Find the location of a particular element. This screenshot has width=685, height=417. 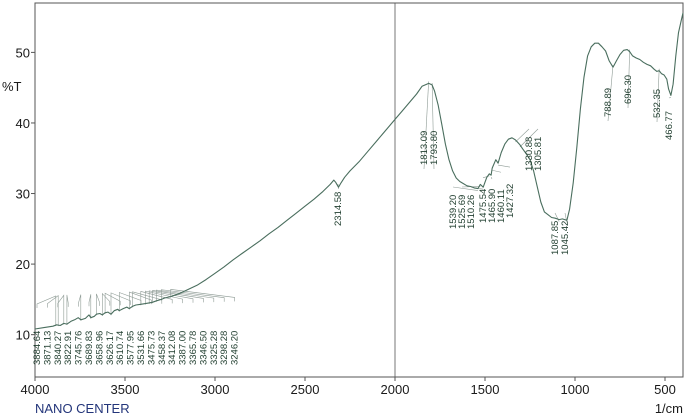

x-tick-label: 3500 is located at coordinates (125, 389).